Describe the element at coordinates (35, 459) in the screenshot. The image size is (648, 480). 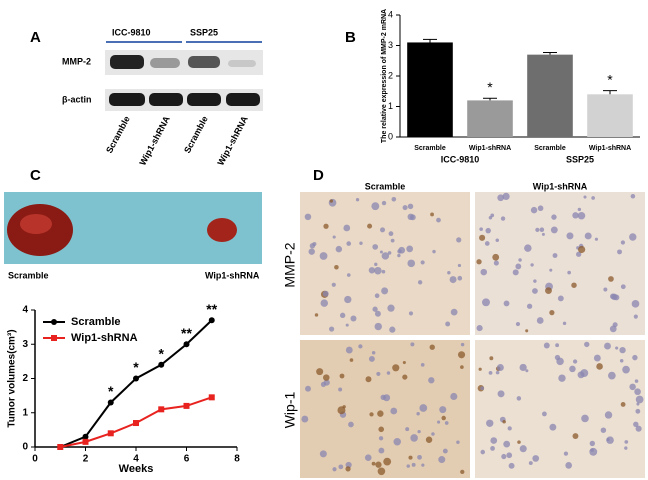
I see `x-tick-label: 0` at that location.